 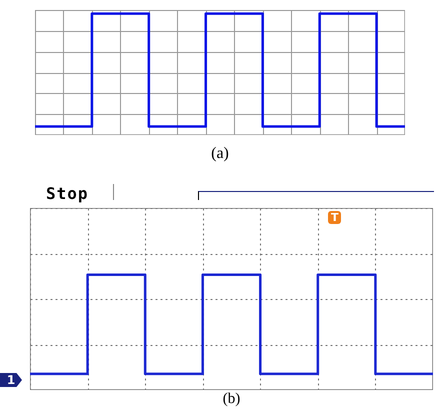 I want to click on text: (b), so click(x=231, y=399).